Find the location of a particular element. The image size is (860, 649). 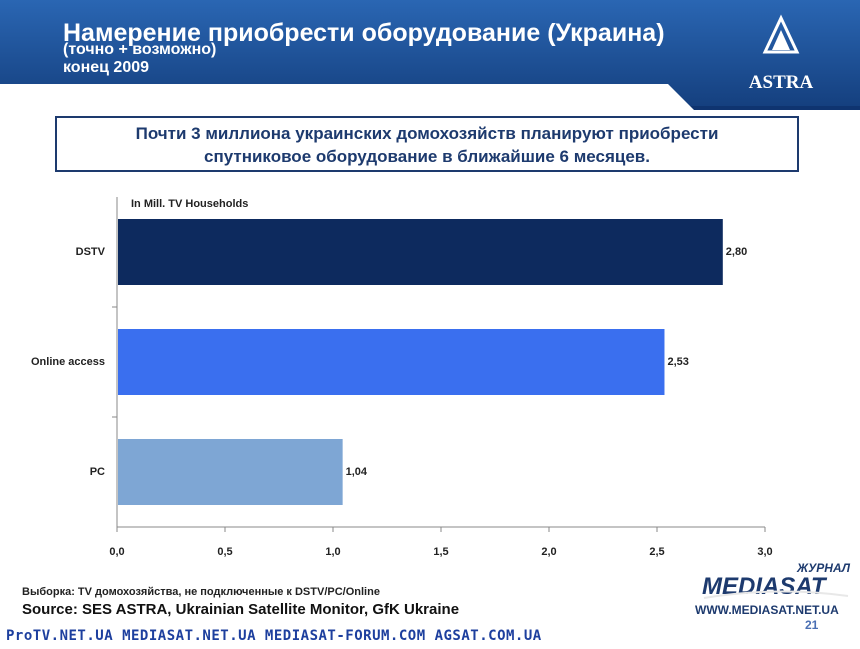

x-tick-label: 0,5 is located at coordinates (224, 552).